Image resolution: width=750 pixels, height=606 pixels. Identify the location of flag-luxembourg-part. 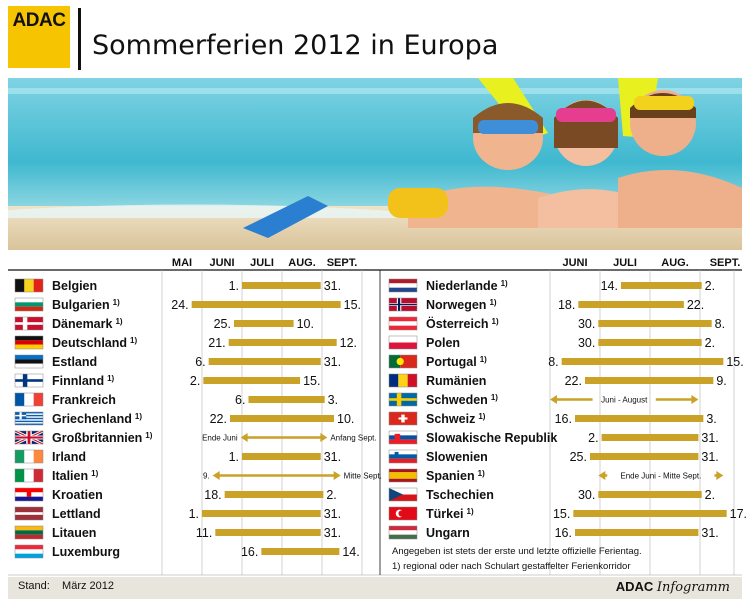
(29, 547).